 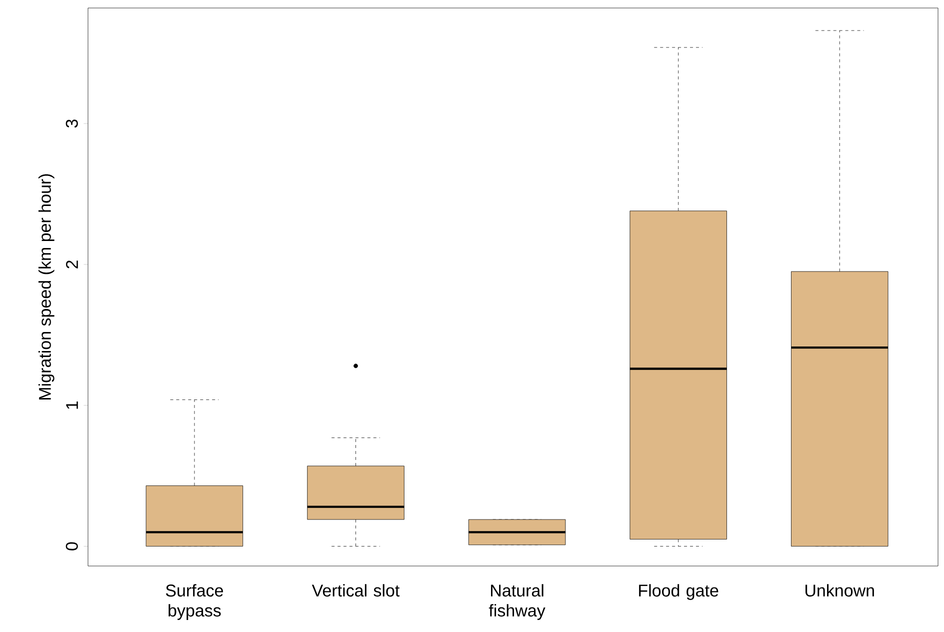 What do you see at coordinates (194, 602) in the screenshot?
I see `x-tick-label: Surface bypass` at bounding box center [194, 602].